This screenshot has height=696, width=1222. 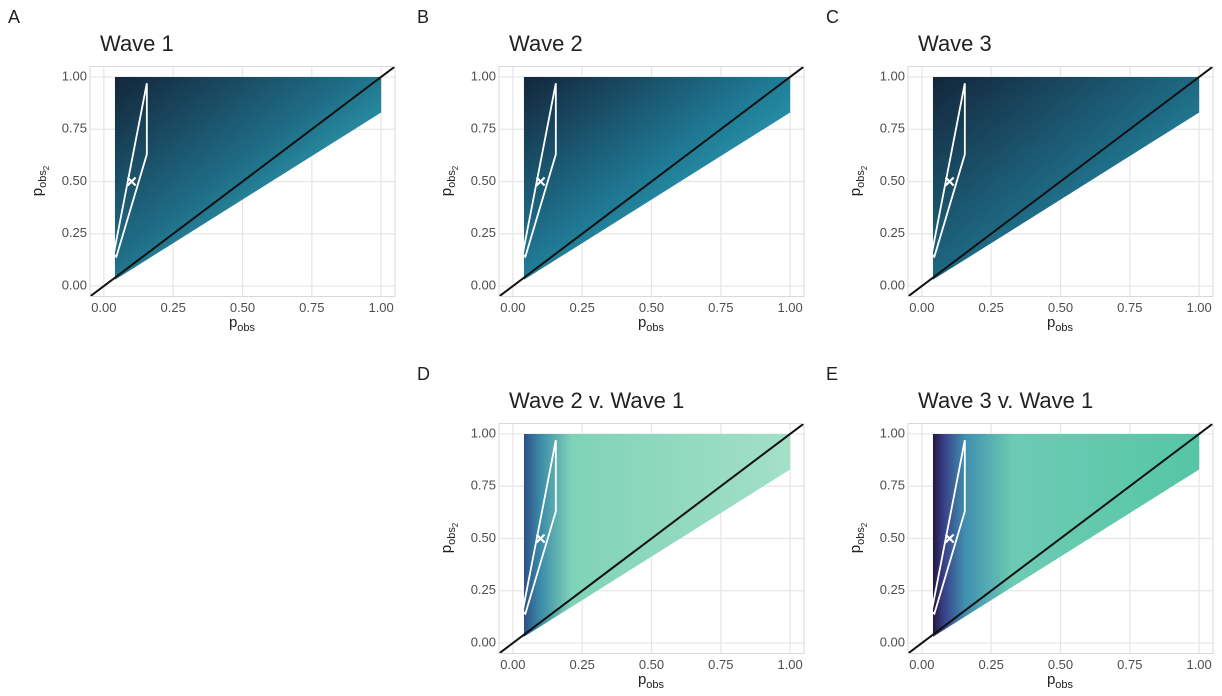 I want to click on panel-letter: C, so click(x=832, y=17).